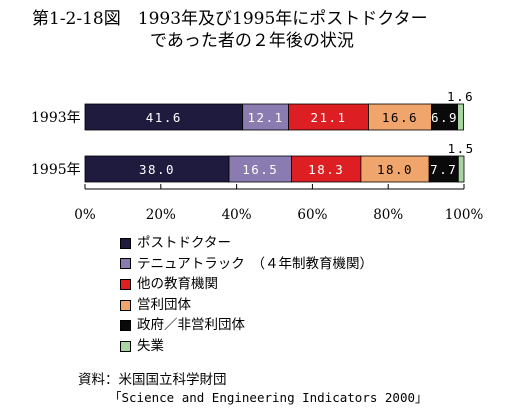 This screenshot has height=419, width=505. I want to click on data-label: 41.6, so click(164, 117).